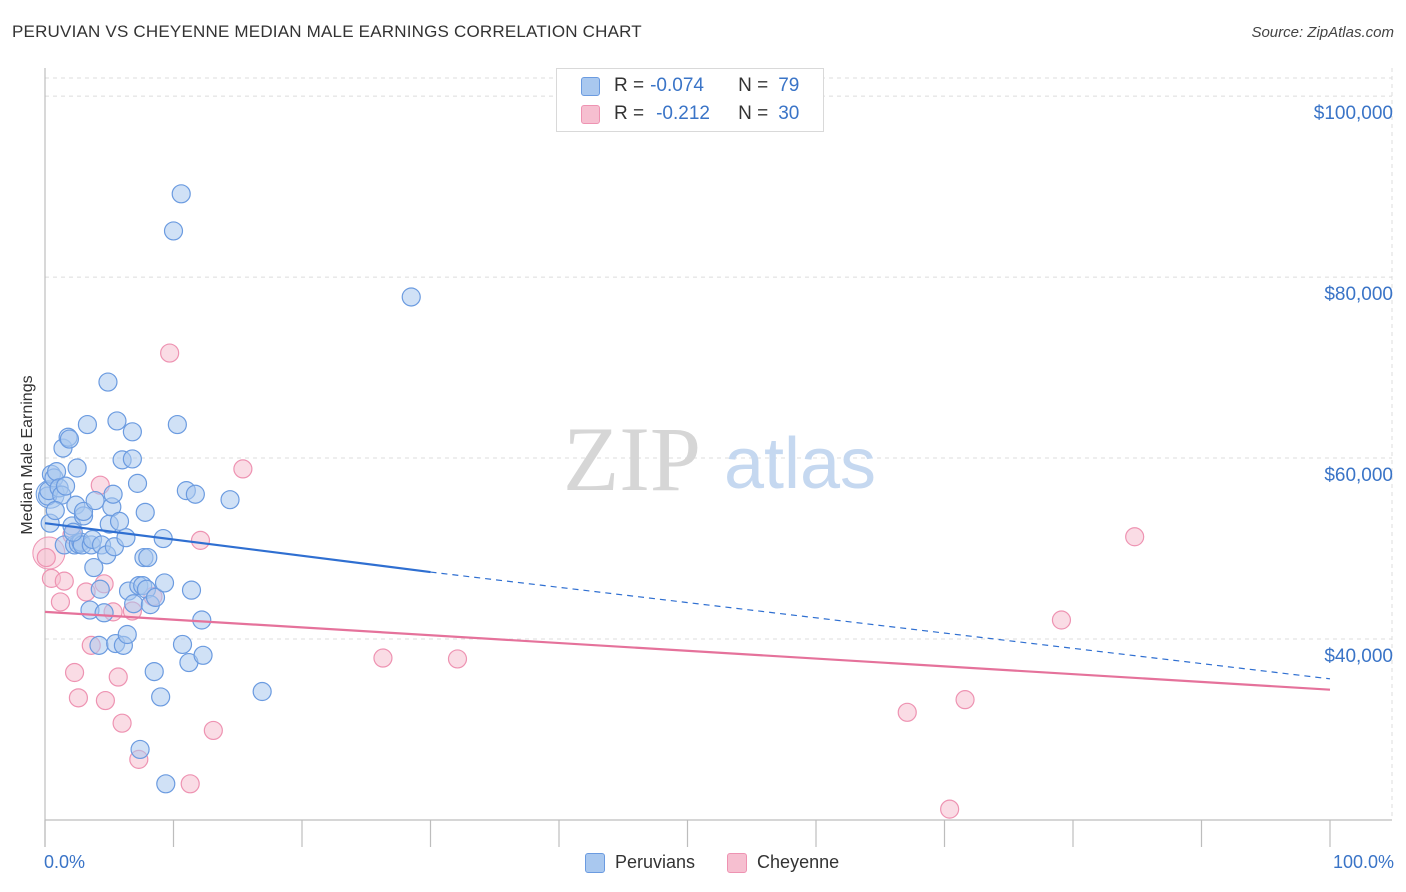 The image size is (1406, 892). I want to click on y-tick-label: $80,000, so click(1358, 294).